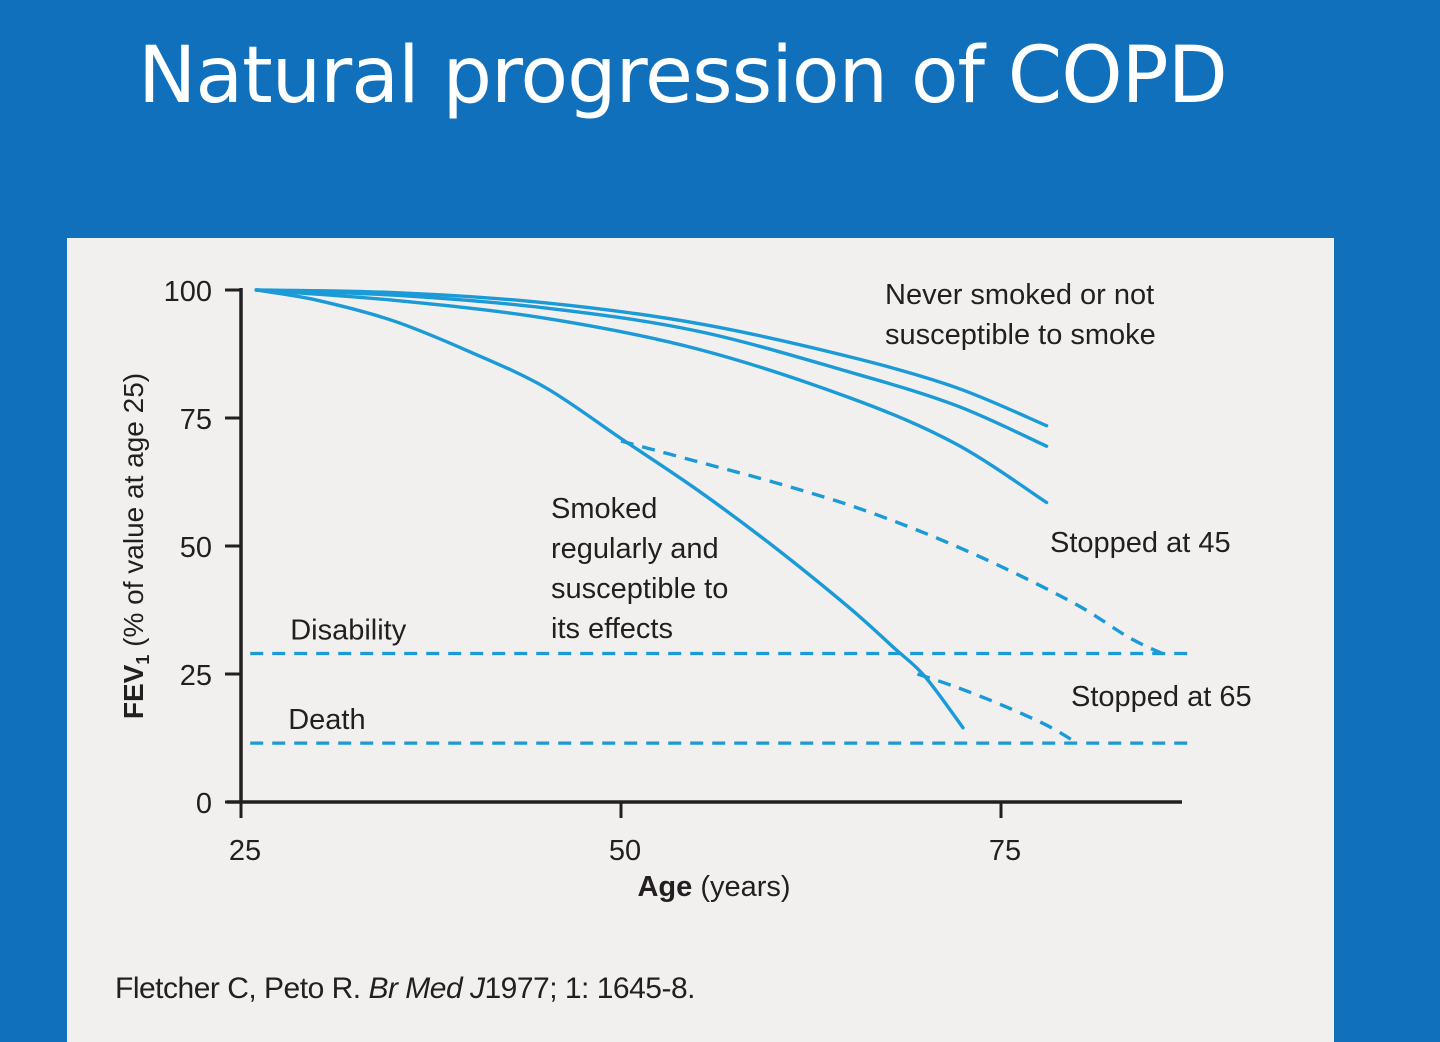 The width and height of the screenshot is (1440, 1042). What do you see at coordinates (589, 988) in the screenshot?
I see `citation-details: 1977; 1: 1645-8.` at bounding box center [589, 988].